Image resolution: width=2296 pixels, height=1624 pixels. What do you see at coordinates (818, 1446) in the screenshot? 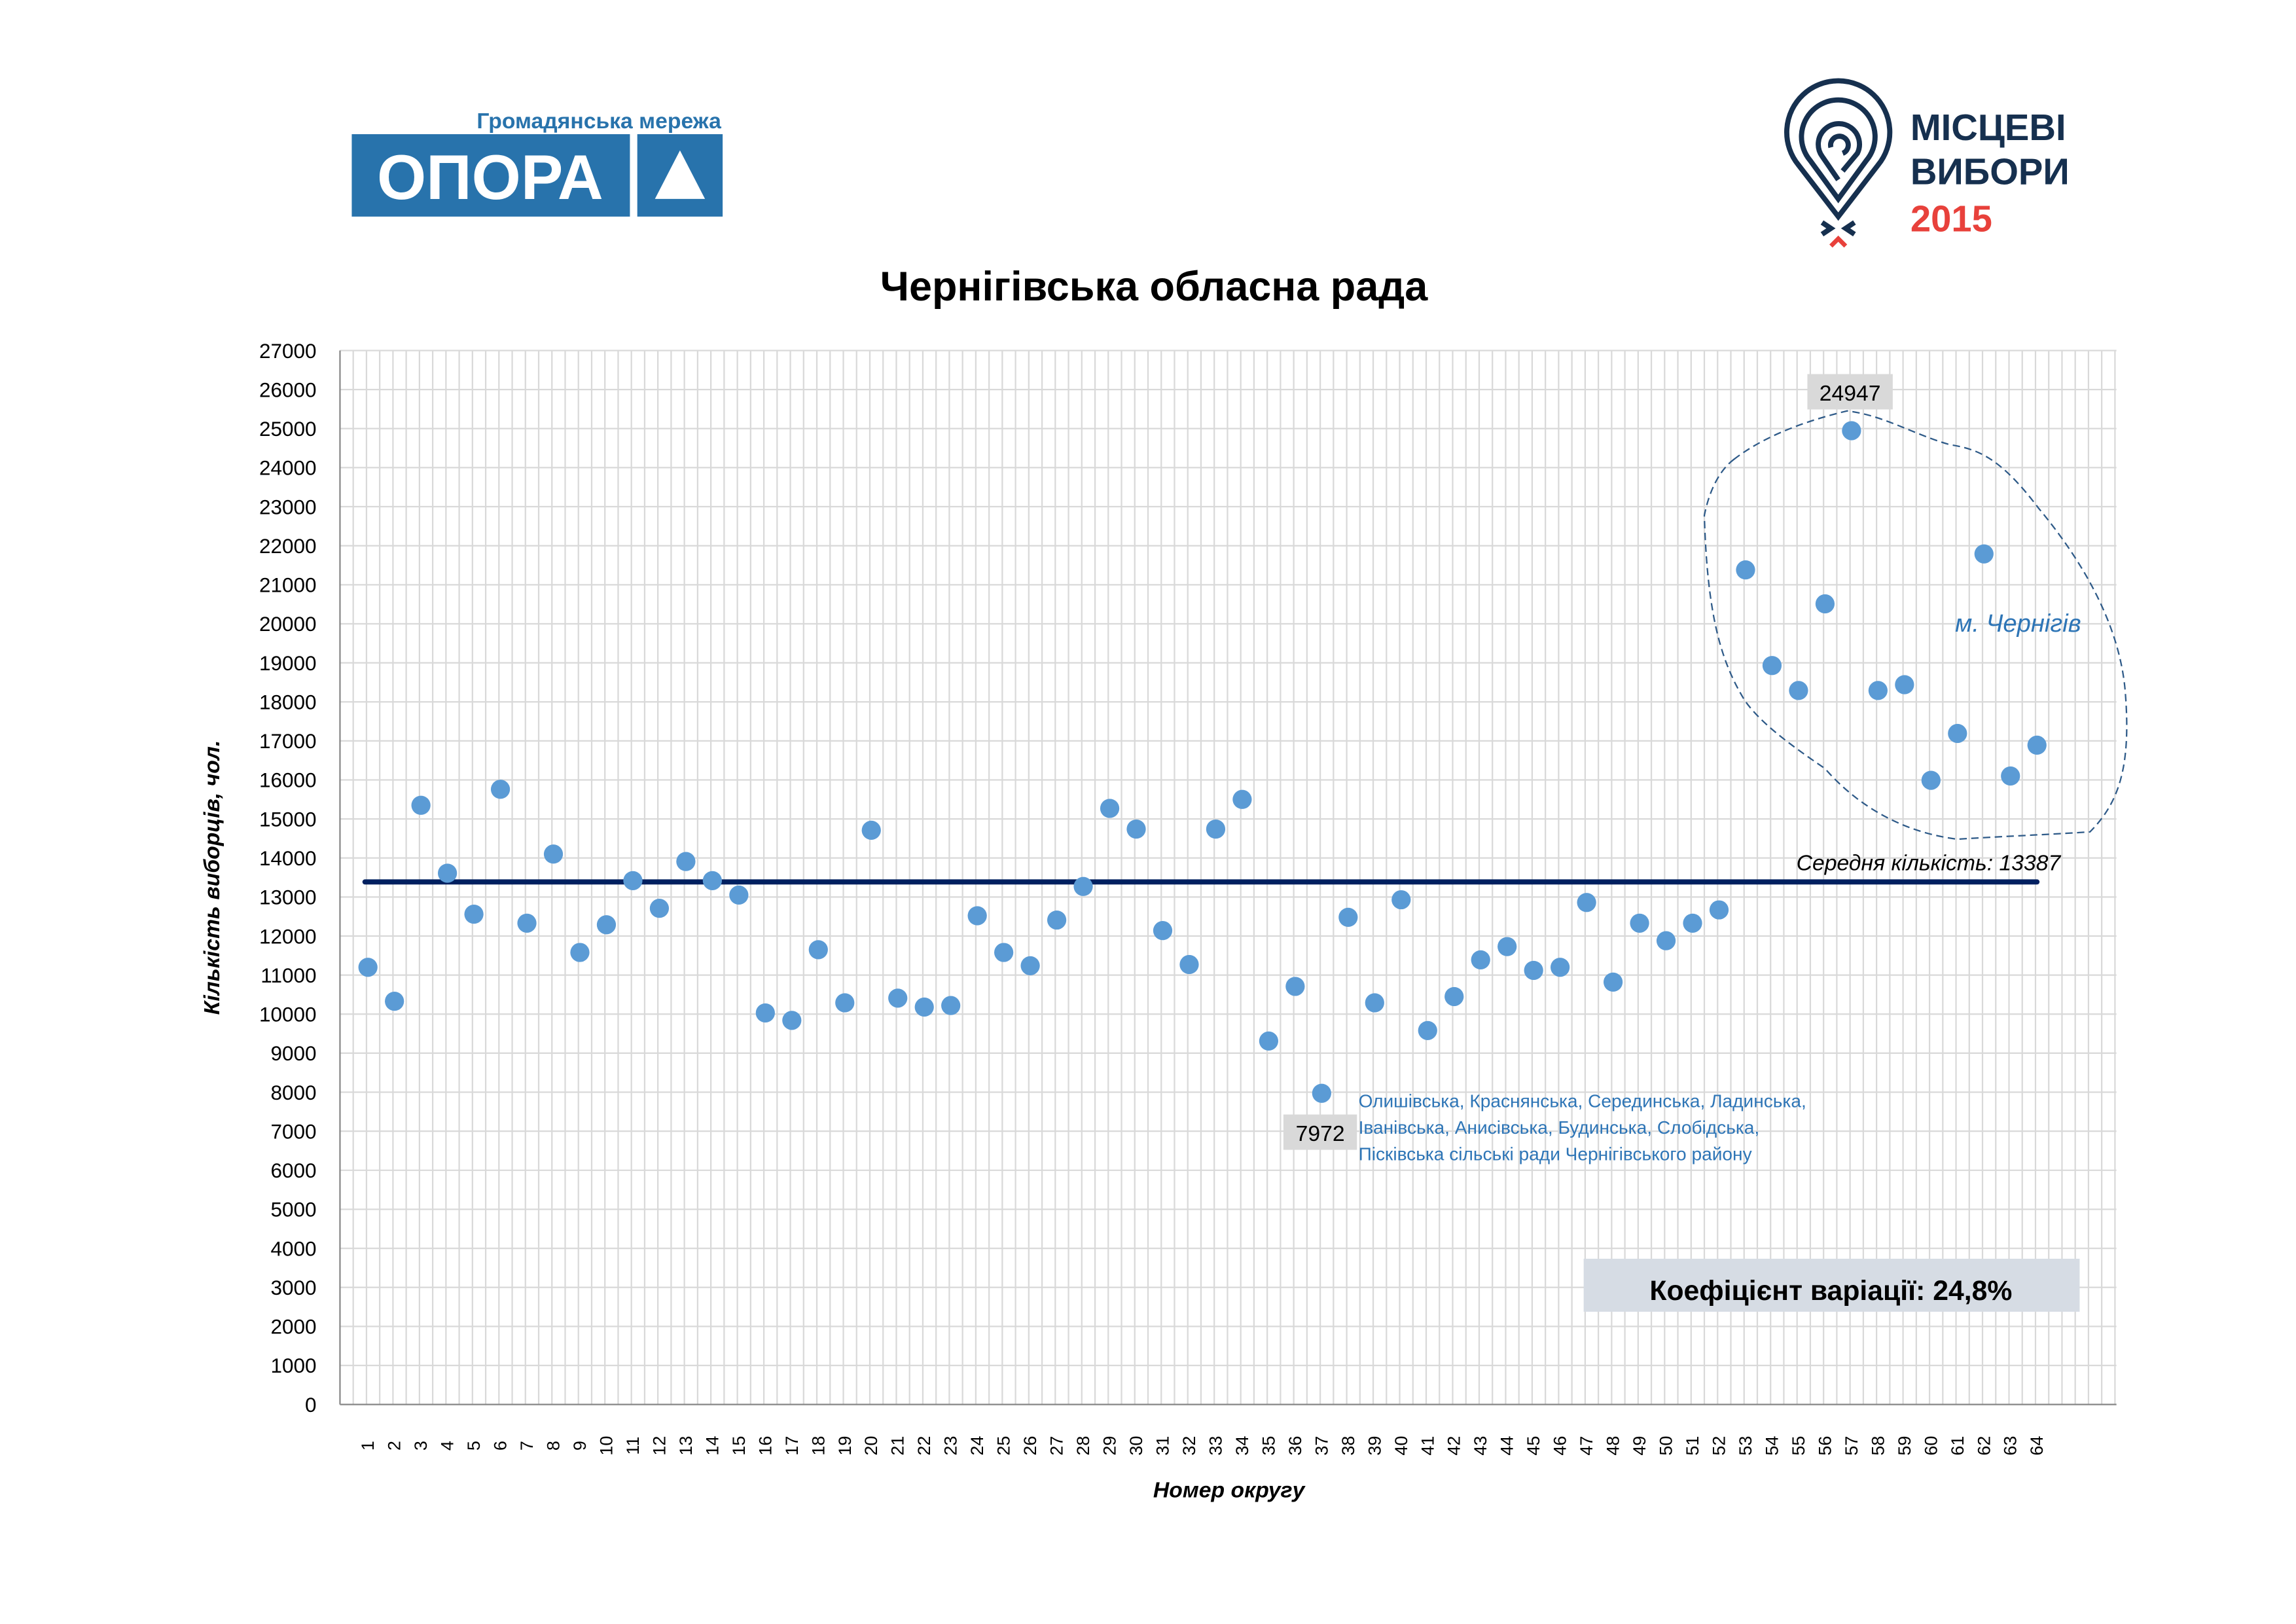
I see `x-tick-label: 18` at bounding box center [818, 1446].